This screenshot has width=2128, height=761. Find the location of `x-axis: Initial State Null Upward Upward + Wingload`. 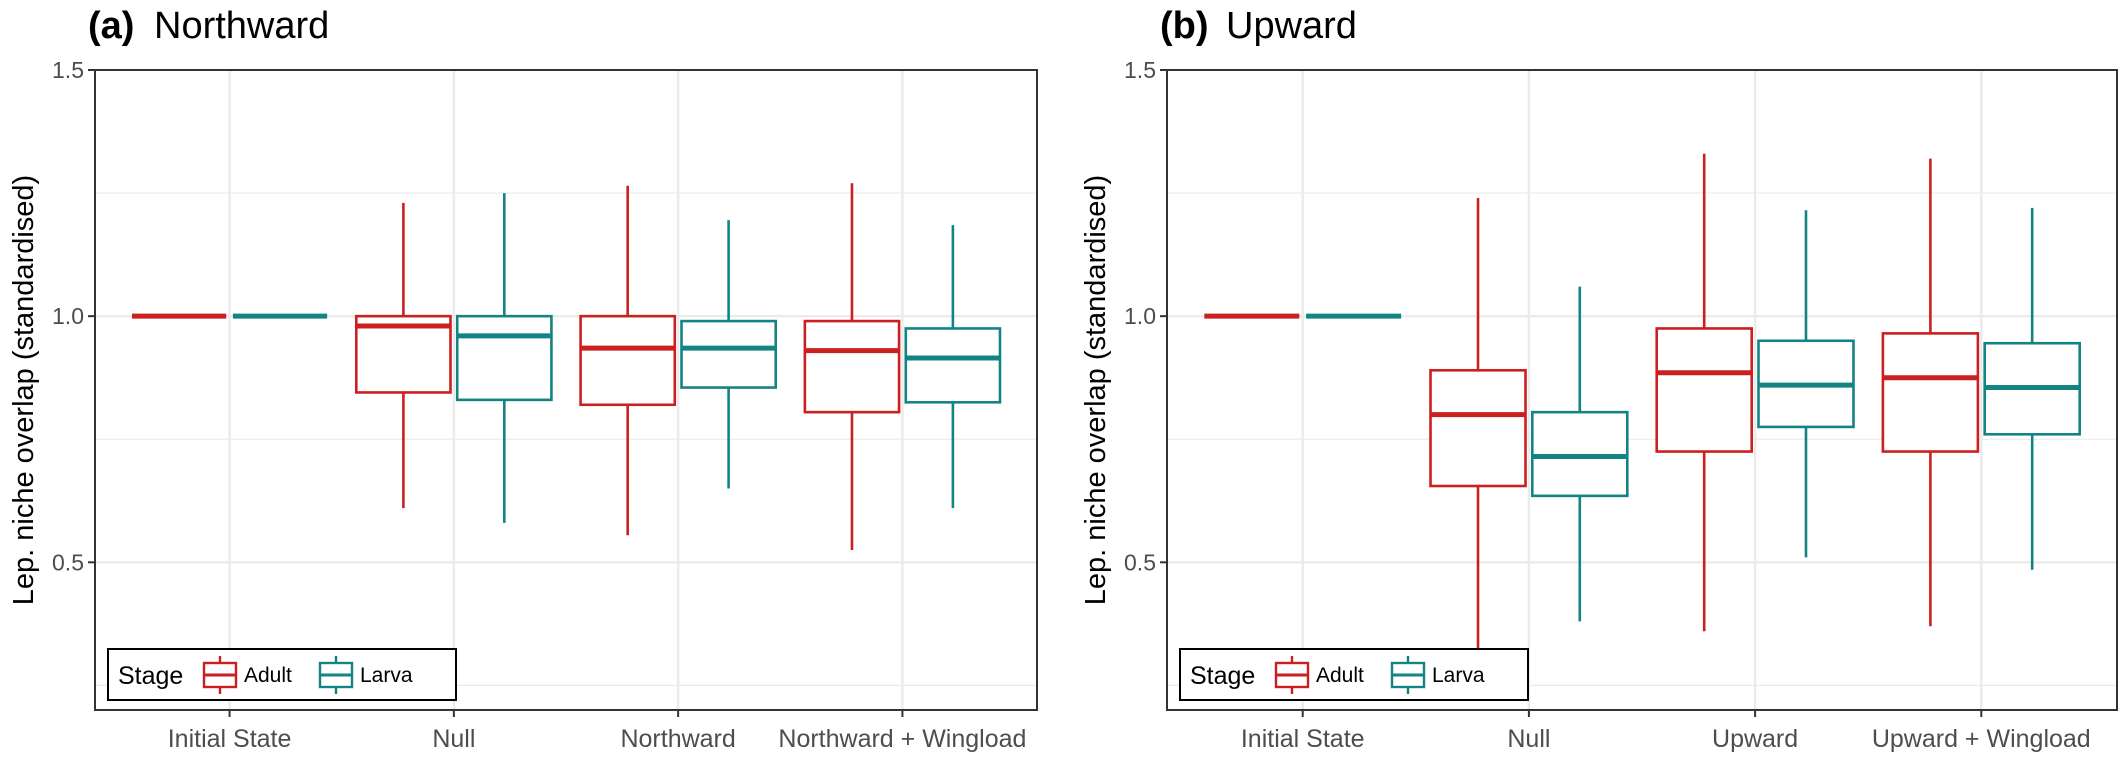

x-axis: Initial State Null Upward Upward + Wingload is located at coordinates (1666, 731).